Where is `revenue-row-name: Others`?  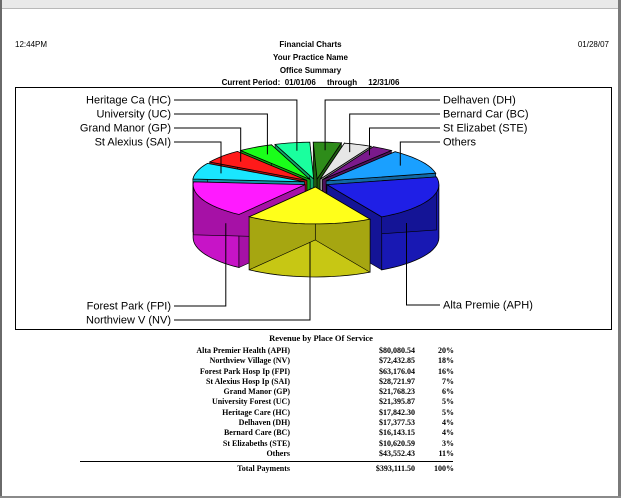 revenue-row-name: Others is located at coordinates (278, 453).